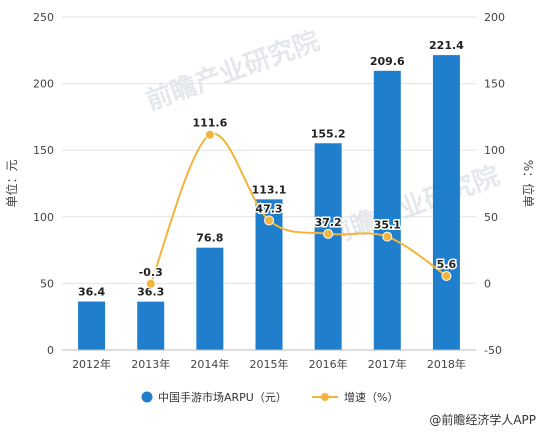 This screenshot has width=541, height=432. Describe the element at coordinates (387, 236) in the screenshot. I see `growth-point-2017年` at that location.